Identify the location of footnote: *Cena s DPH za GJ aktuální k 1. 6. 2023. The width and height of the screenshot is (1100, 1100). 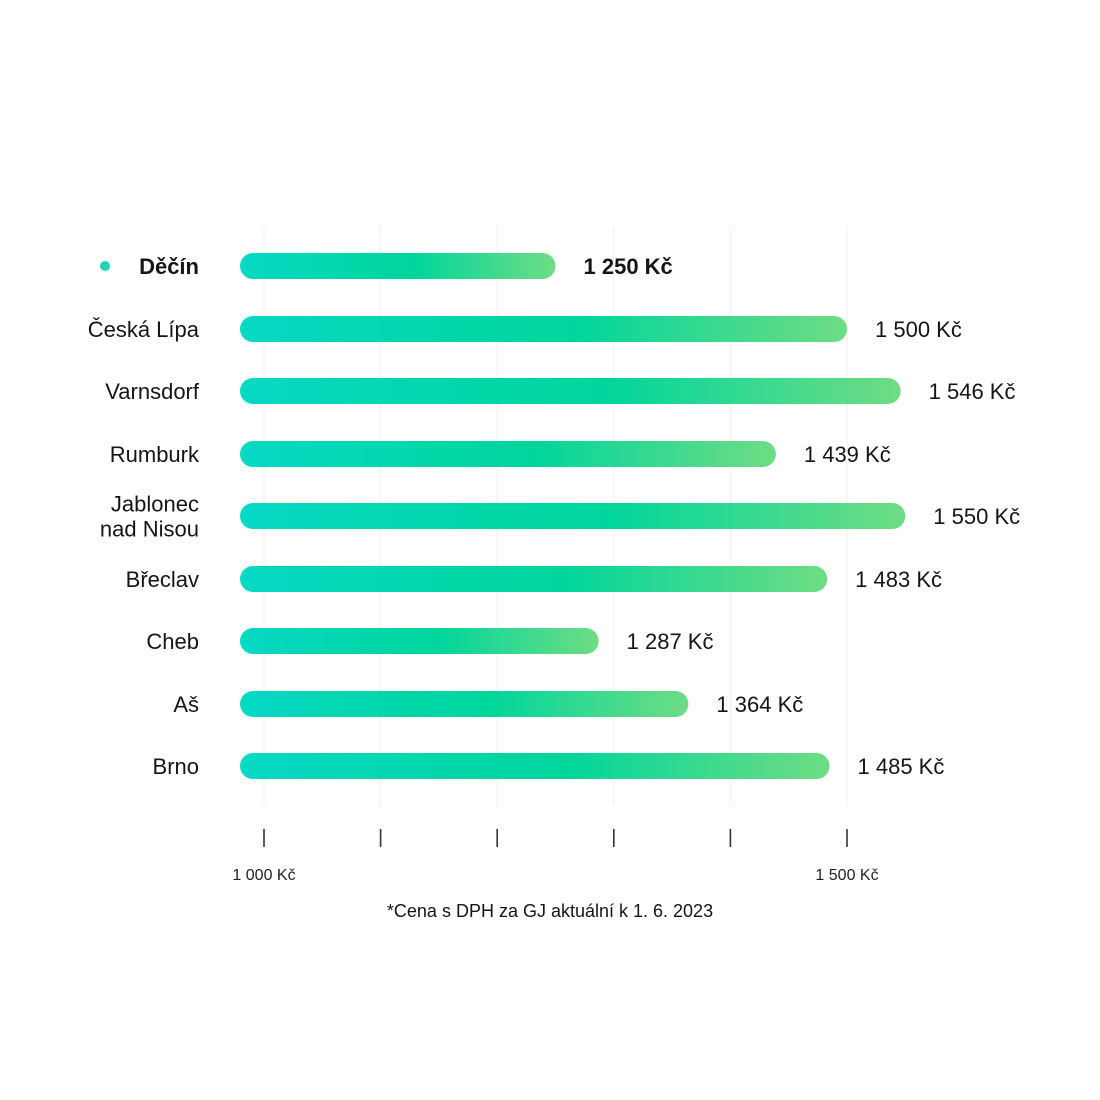
(550, 911).